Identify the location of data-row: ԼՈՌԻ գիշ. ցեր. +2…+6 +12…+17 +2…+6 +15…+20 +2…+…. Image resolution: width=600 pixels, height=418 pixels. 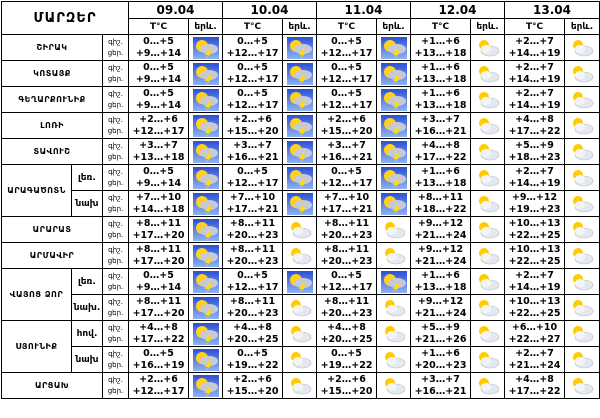
(300, 125).